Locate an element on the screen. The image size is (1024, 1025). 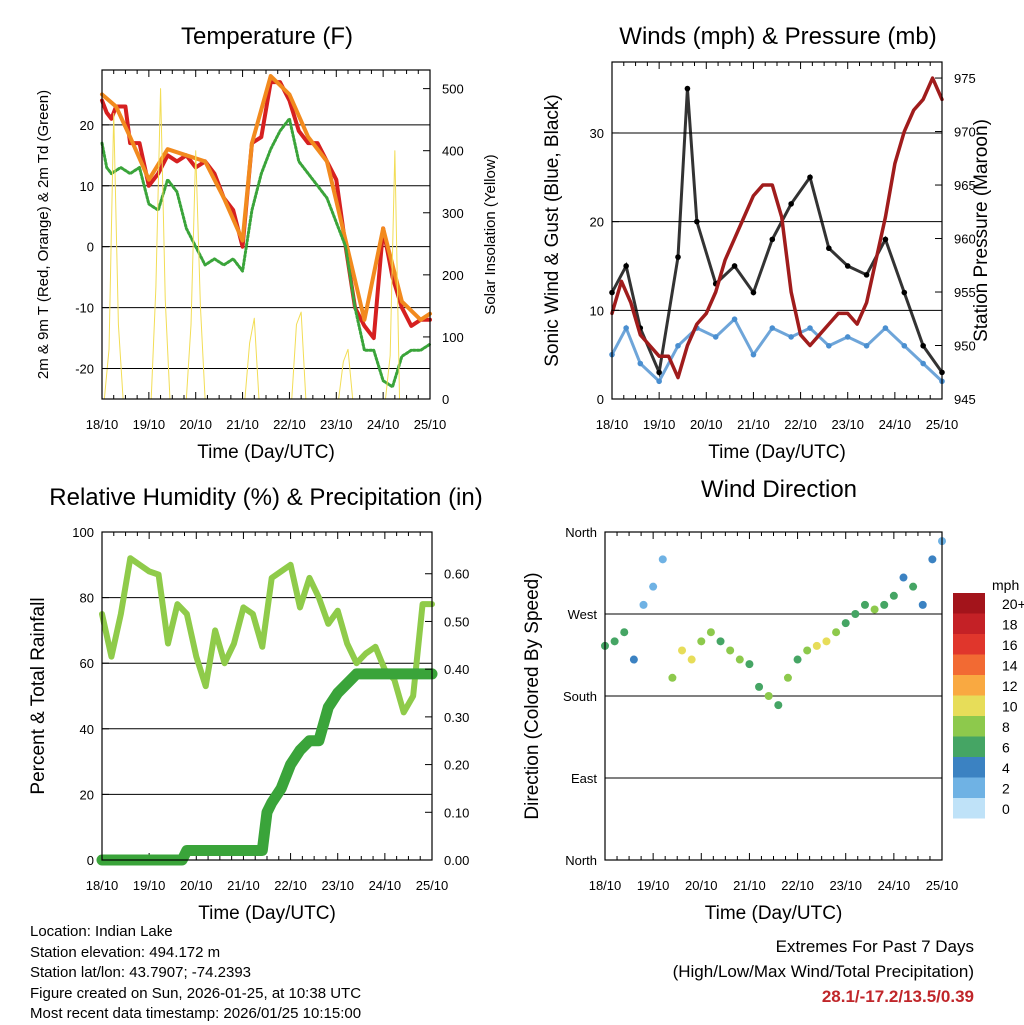
legend-label: 8 is located at coordinates (1006, 727).